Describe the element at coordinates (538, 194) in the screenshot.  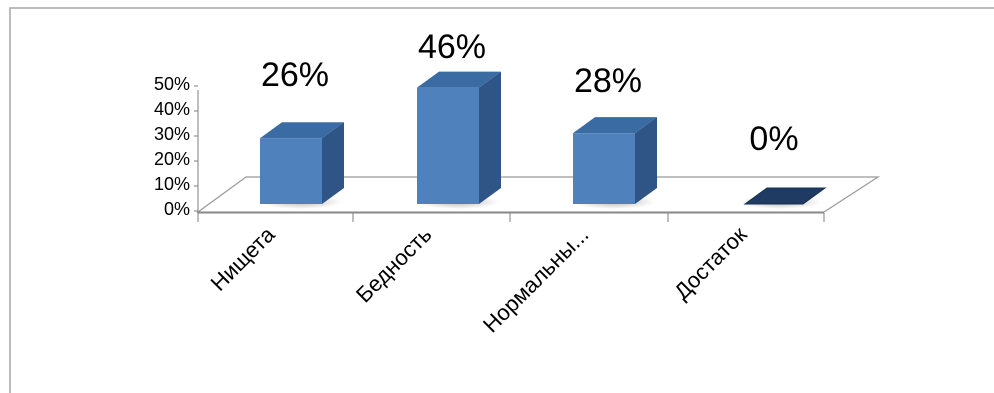
I see `floor-plane` at that location.